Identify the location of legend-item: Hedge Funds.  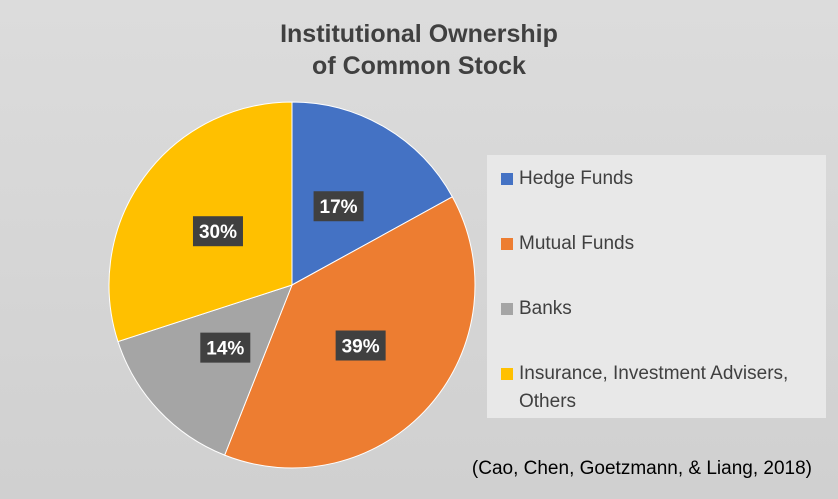
(659, 197).